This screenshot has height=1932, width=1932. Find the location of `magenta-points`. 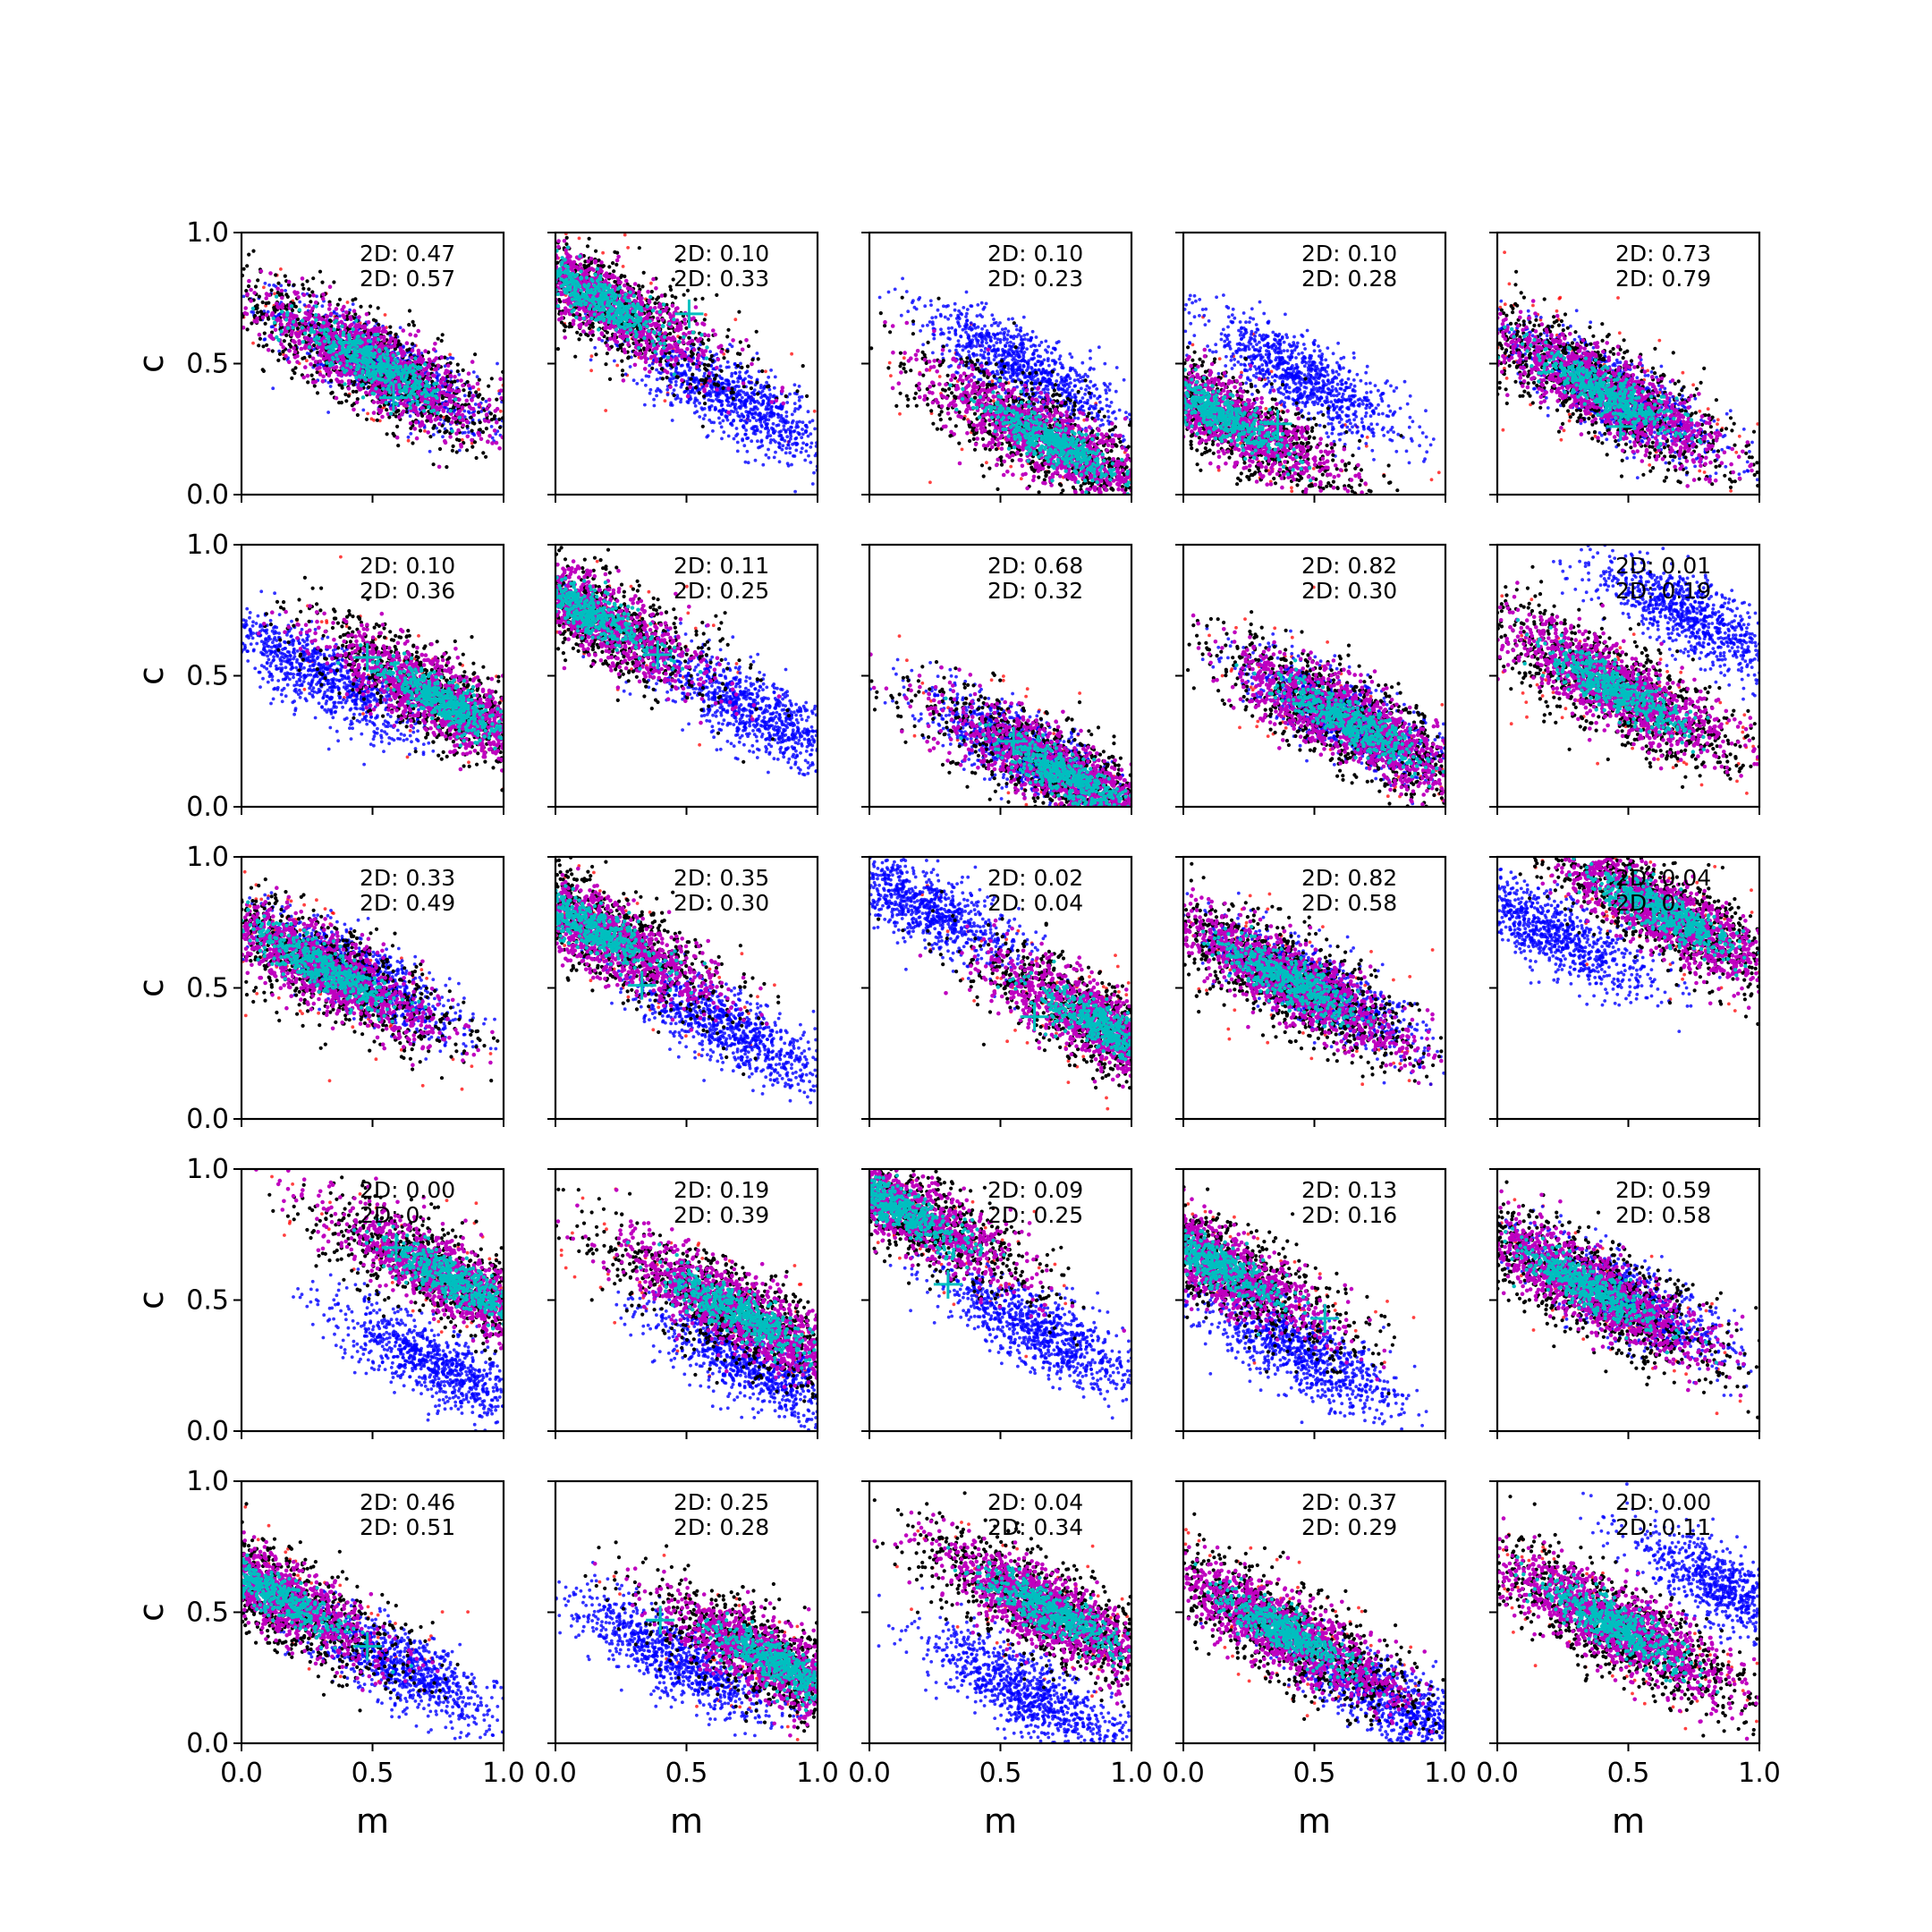

magenta-points is located at coordinates (1319, 710).